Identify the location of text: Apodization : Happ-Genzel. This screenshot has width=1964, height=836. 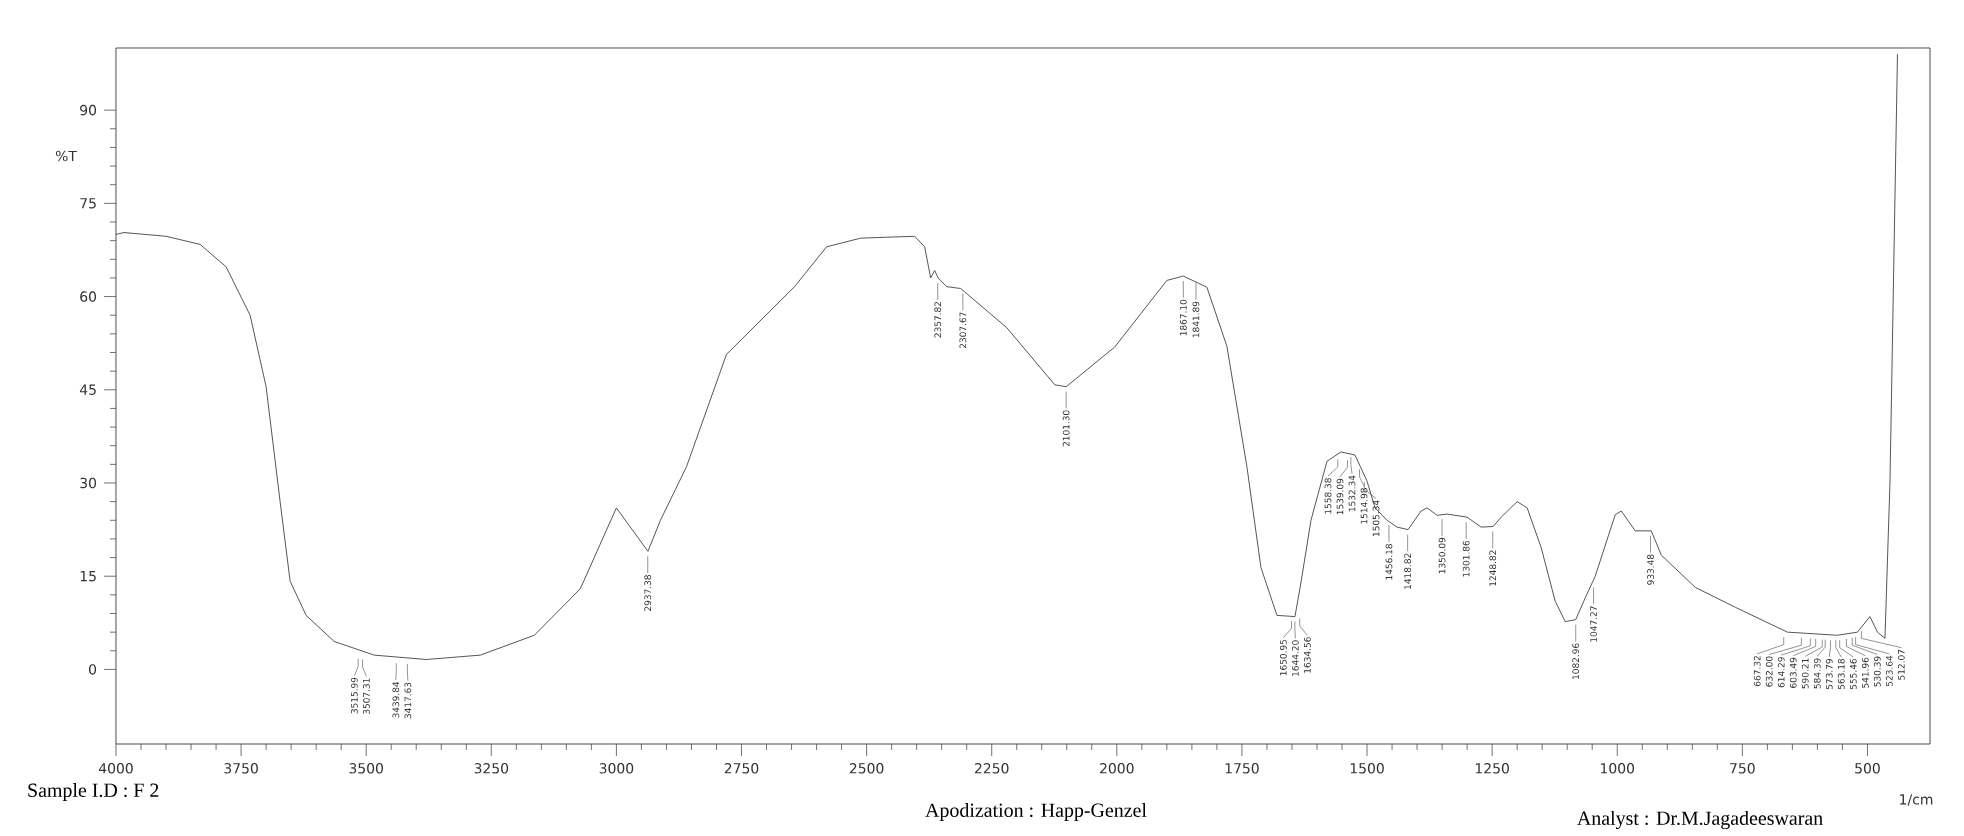
(1036, 812).